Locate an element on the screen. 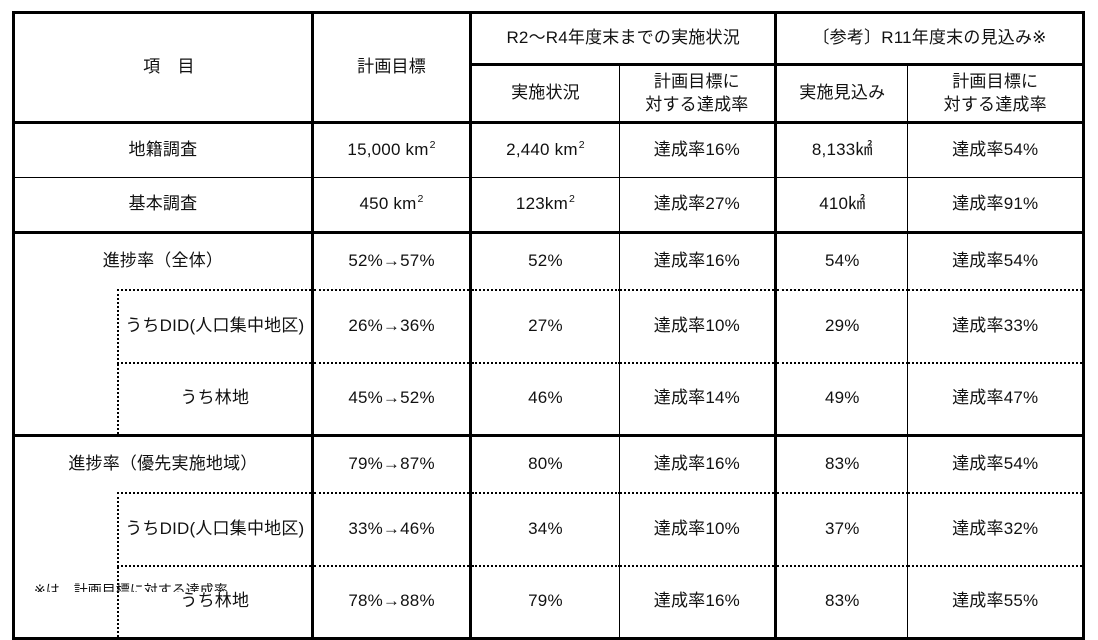  cell-plan-goal-value: 450 km is located at coordinates (388, 204).